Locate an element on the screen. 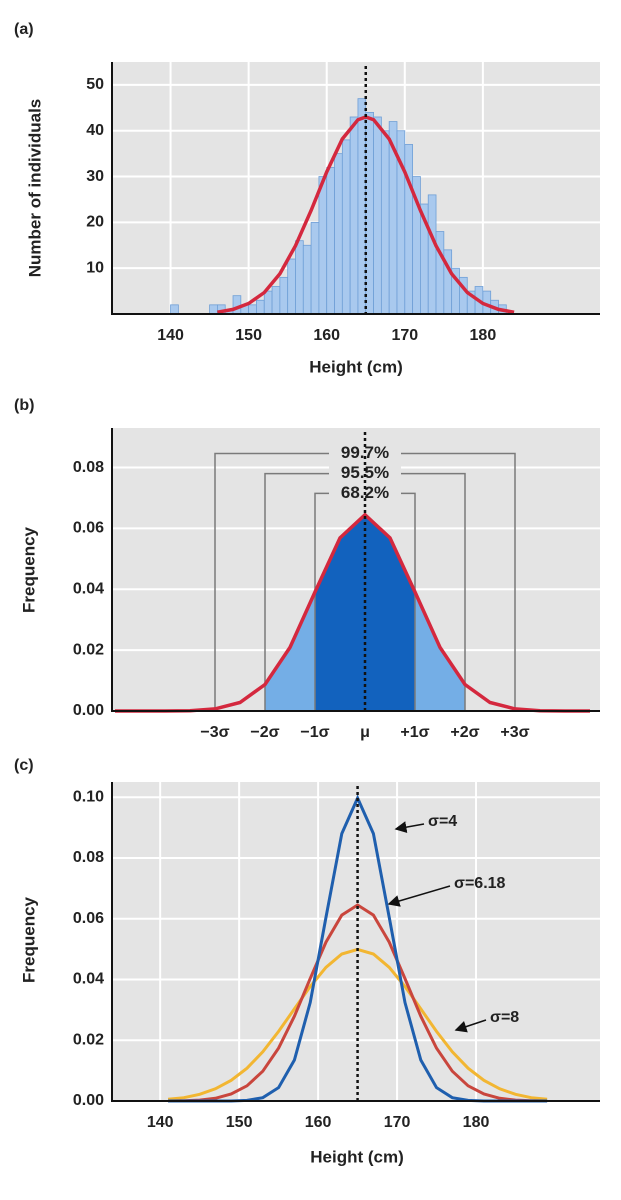 Image resolution: width=621 pixels, height=1200 pixels. x-tick-label: +2σ is located at coordinates (464, 732).